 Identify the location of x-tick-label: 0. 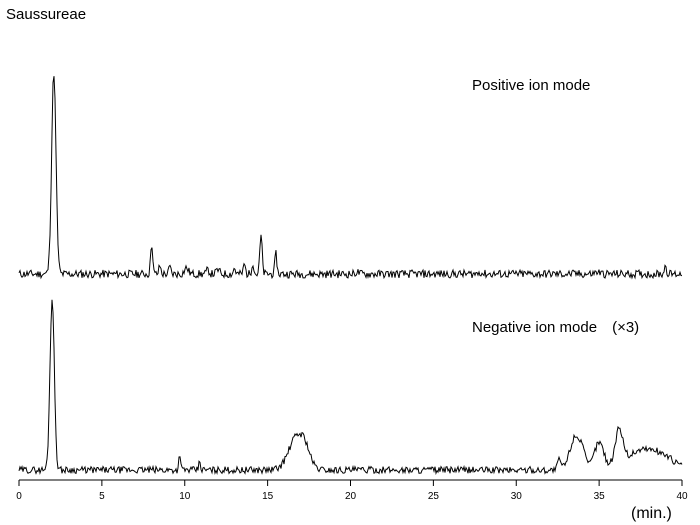
(19, 496).